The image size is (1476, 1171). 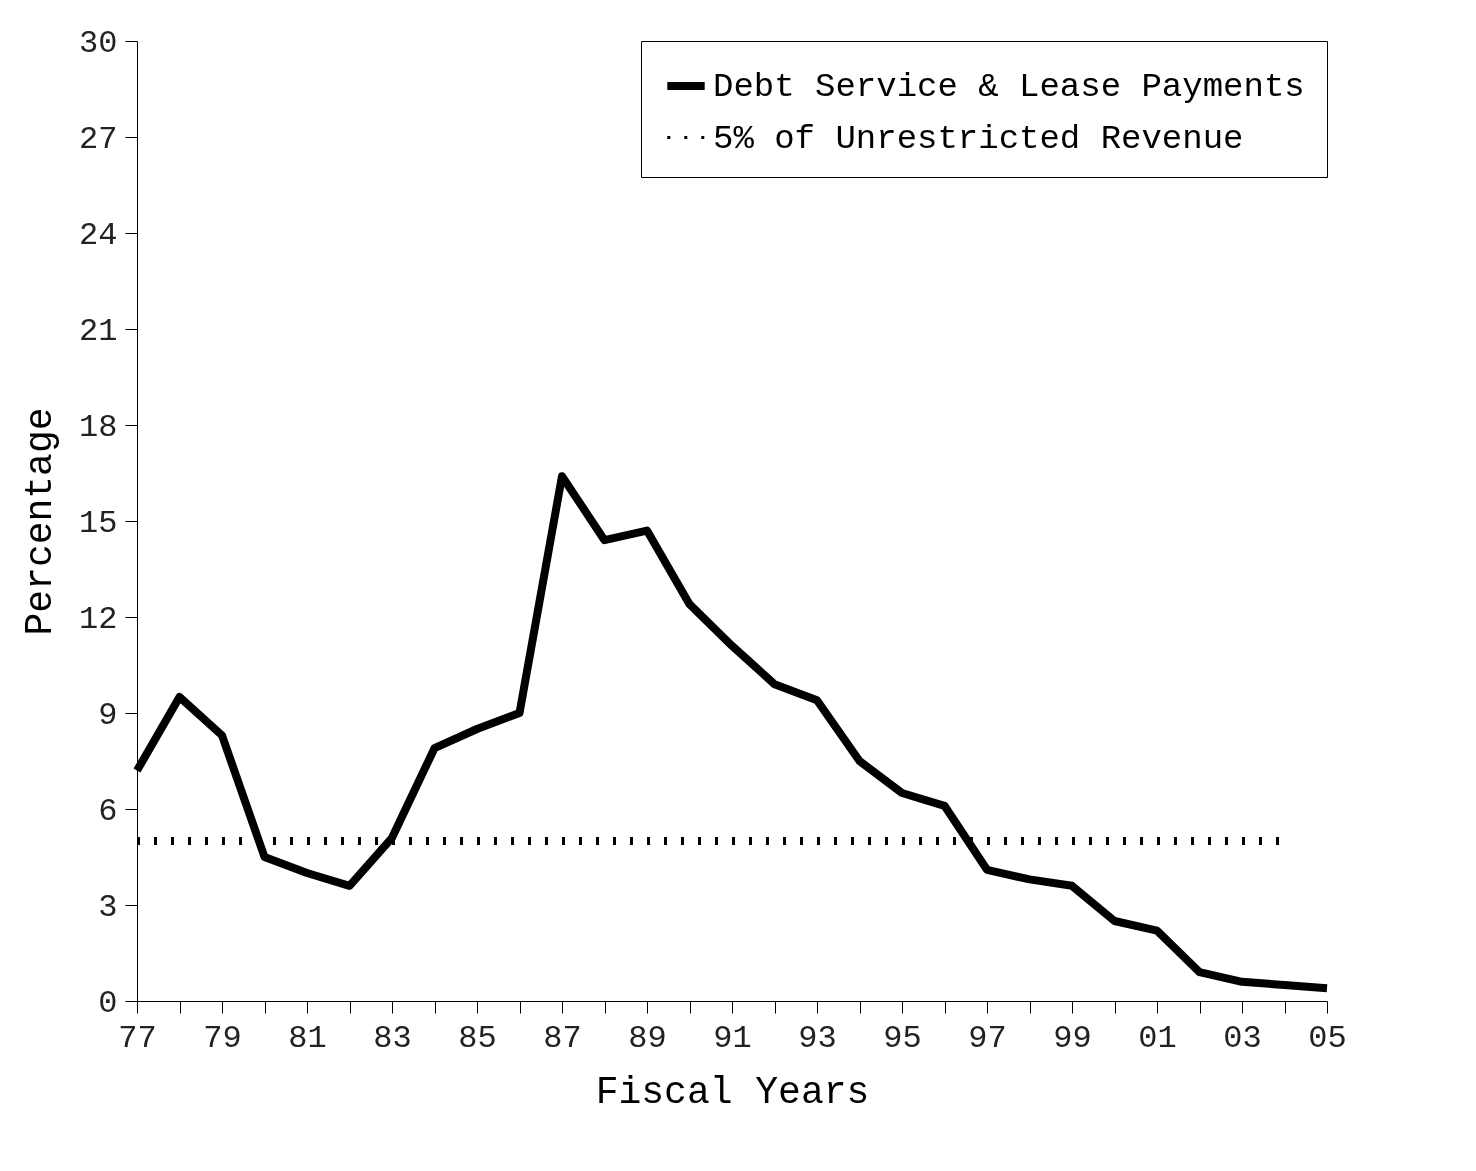 What do you see at coordinates (98, 427) in the screenshot?
I see `y-tick-label: 18` at bounding box center [98, 427].